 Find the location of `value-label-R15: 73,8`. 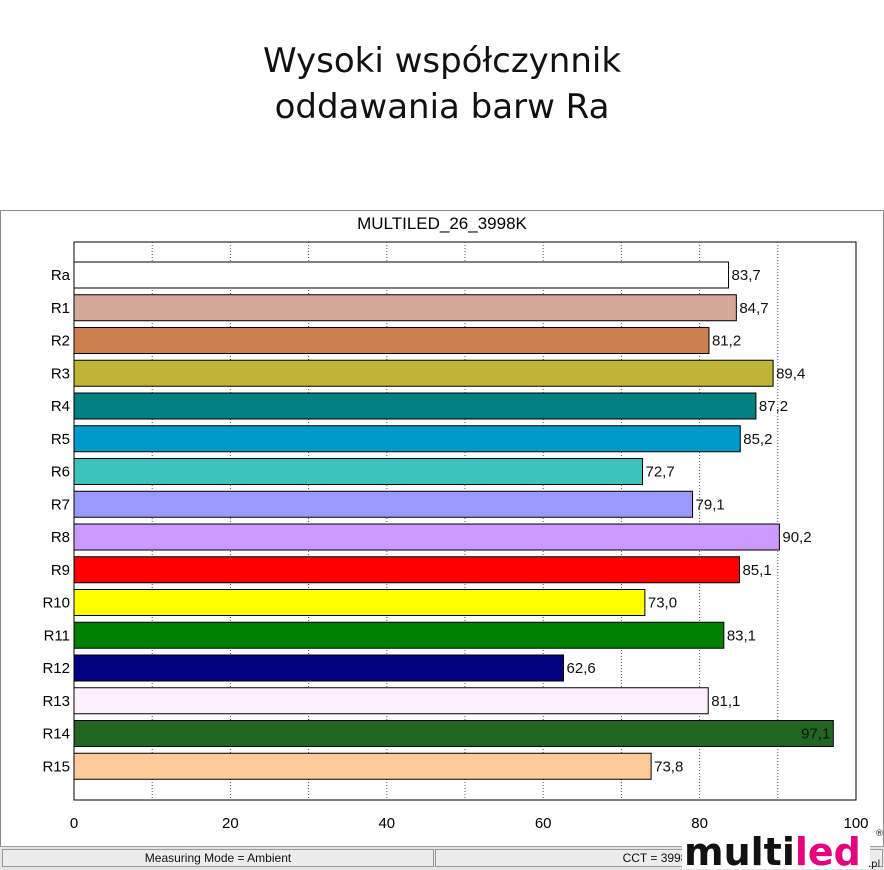

value-label-R15: 73,8 is located at coordinates (668, 766).